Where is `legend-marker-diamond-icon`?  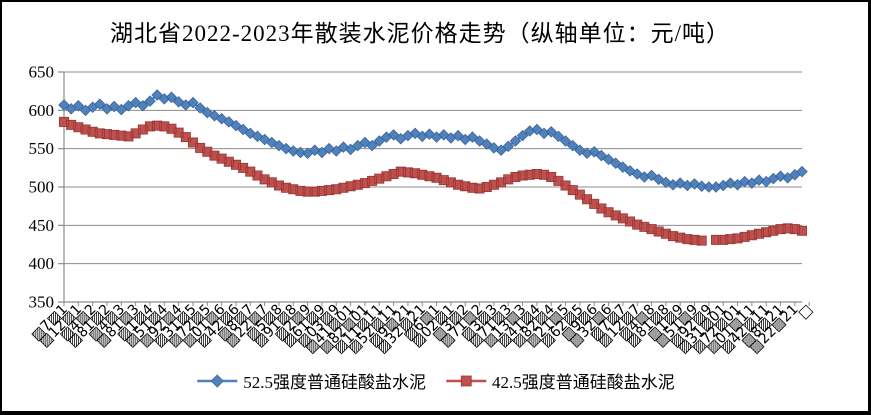 legend-marker-diamond-icon is located at coordinates (217, 380).